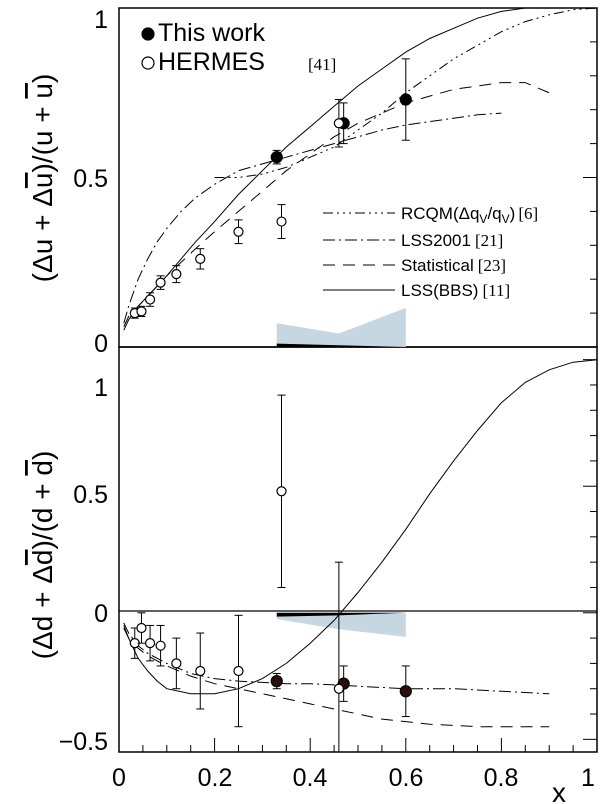 Image resolution: width=602 pixels, height=804 pixels. Describe the element at coordinates (119, 778) in the screenshot. I see `x-tick-label-0: 0` at that location.